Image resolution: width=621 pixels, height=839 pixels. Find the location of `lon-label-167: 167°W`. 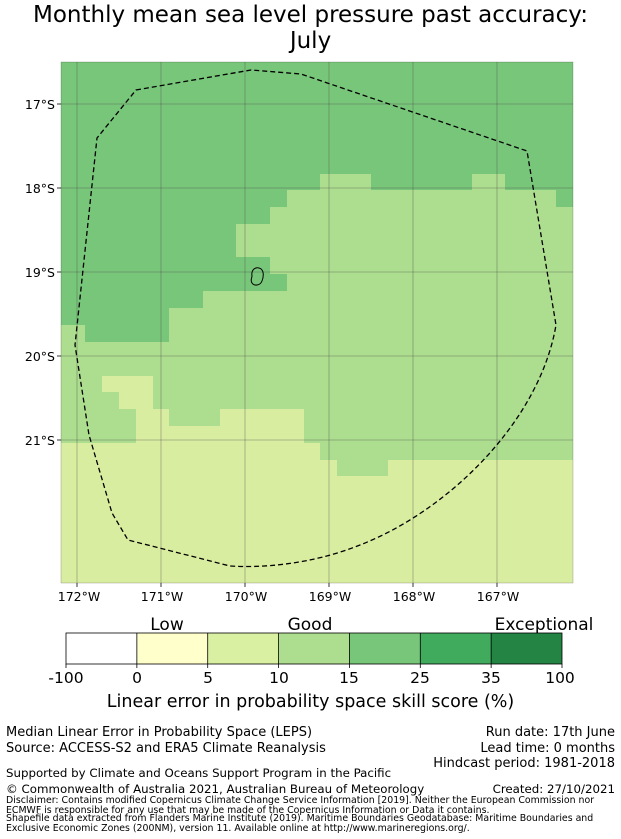

lon-label-167: 167°W is located at coordinates (498, 596).